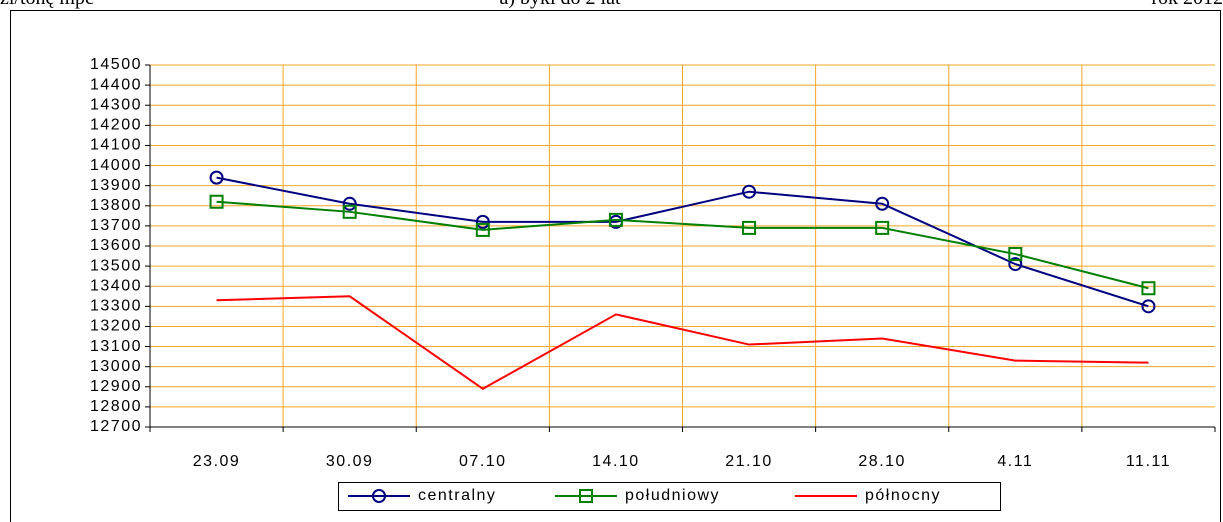 Image resolution: width=1223 pixels, height=522 pixels. Describe the element at coordinates (116, 104) in the screenshot. I see `y-tick-label: 14300` at that location.